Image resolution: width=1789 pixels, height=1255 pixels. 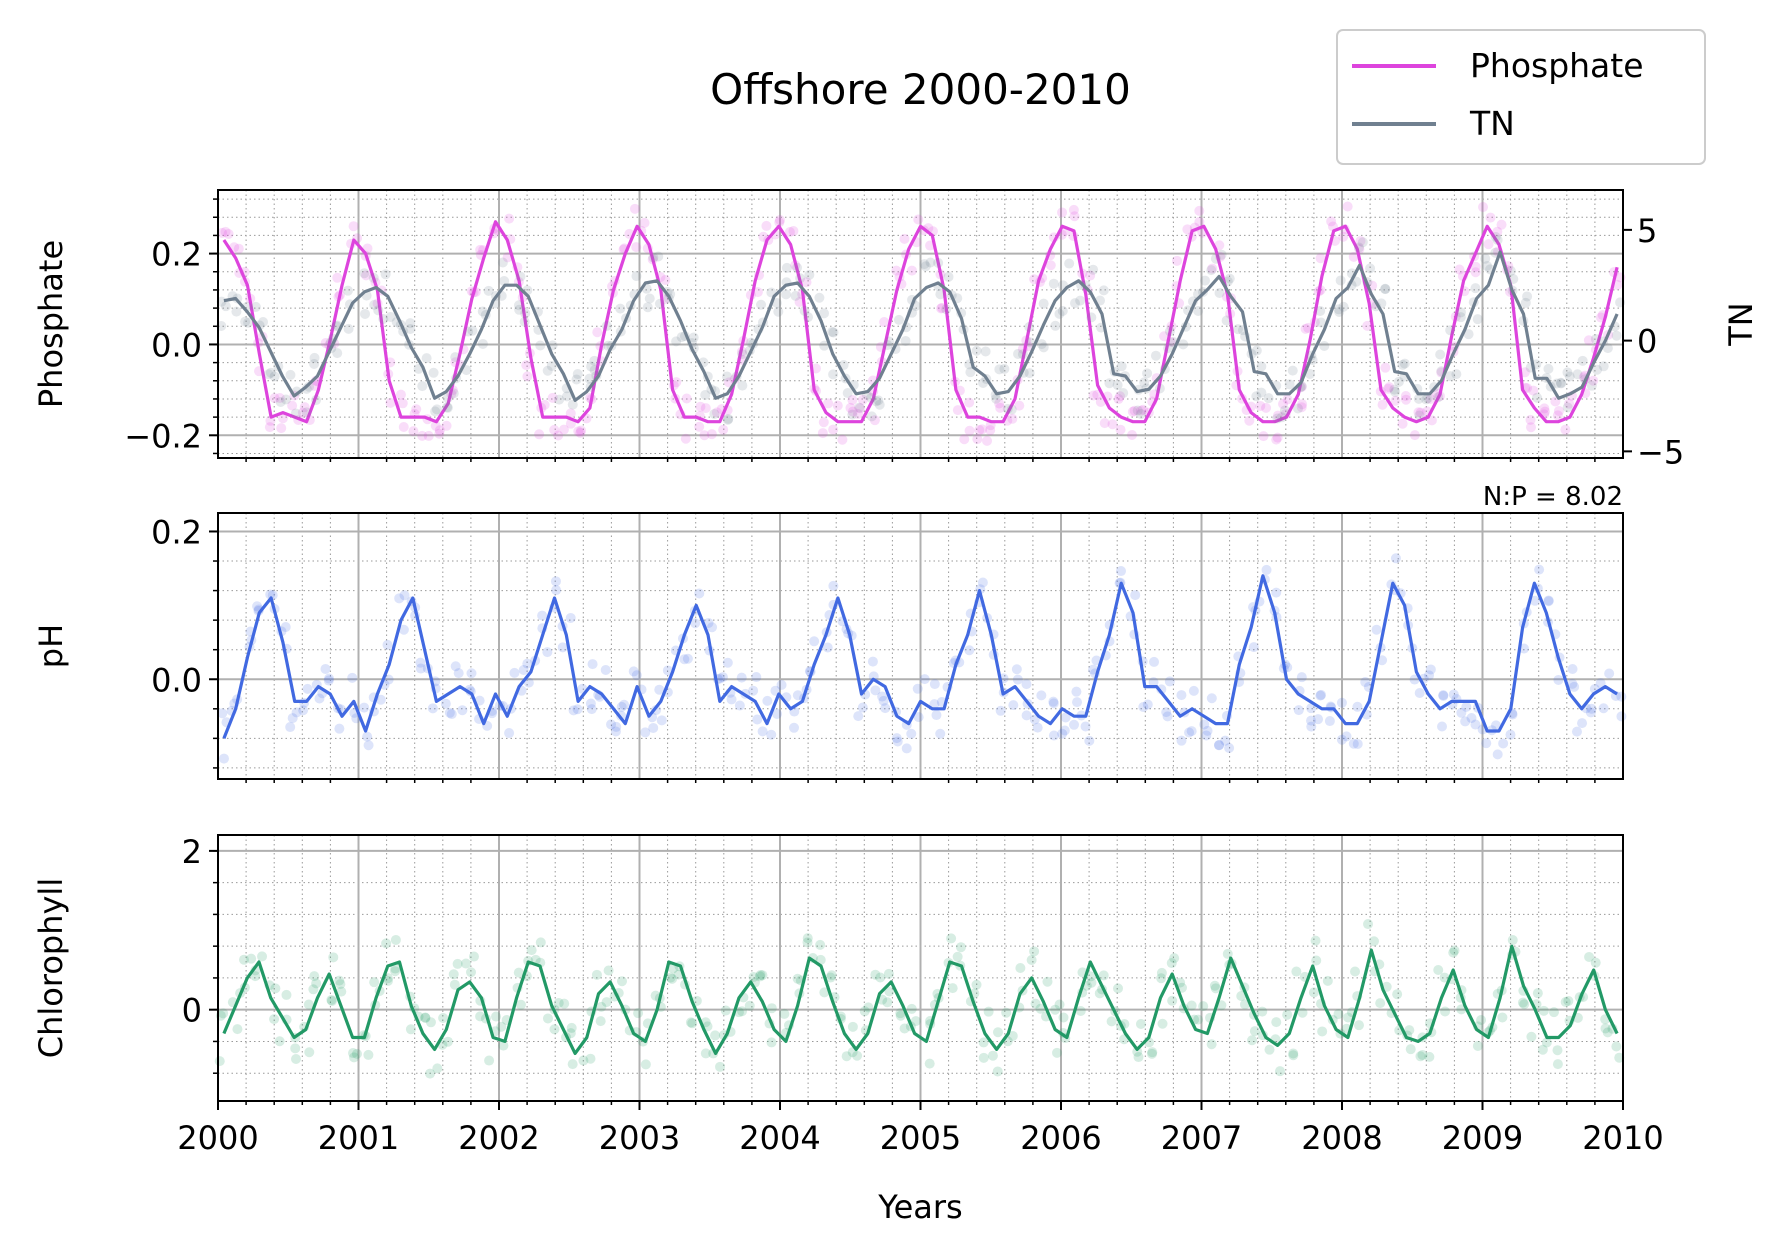 What do you see at coordinates (922, 658) in the screenshot?
I see `series-ph` at bounding box center [922, 658].